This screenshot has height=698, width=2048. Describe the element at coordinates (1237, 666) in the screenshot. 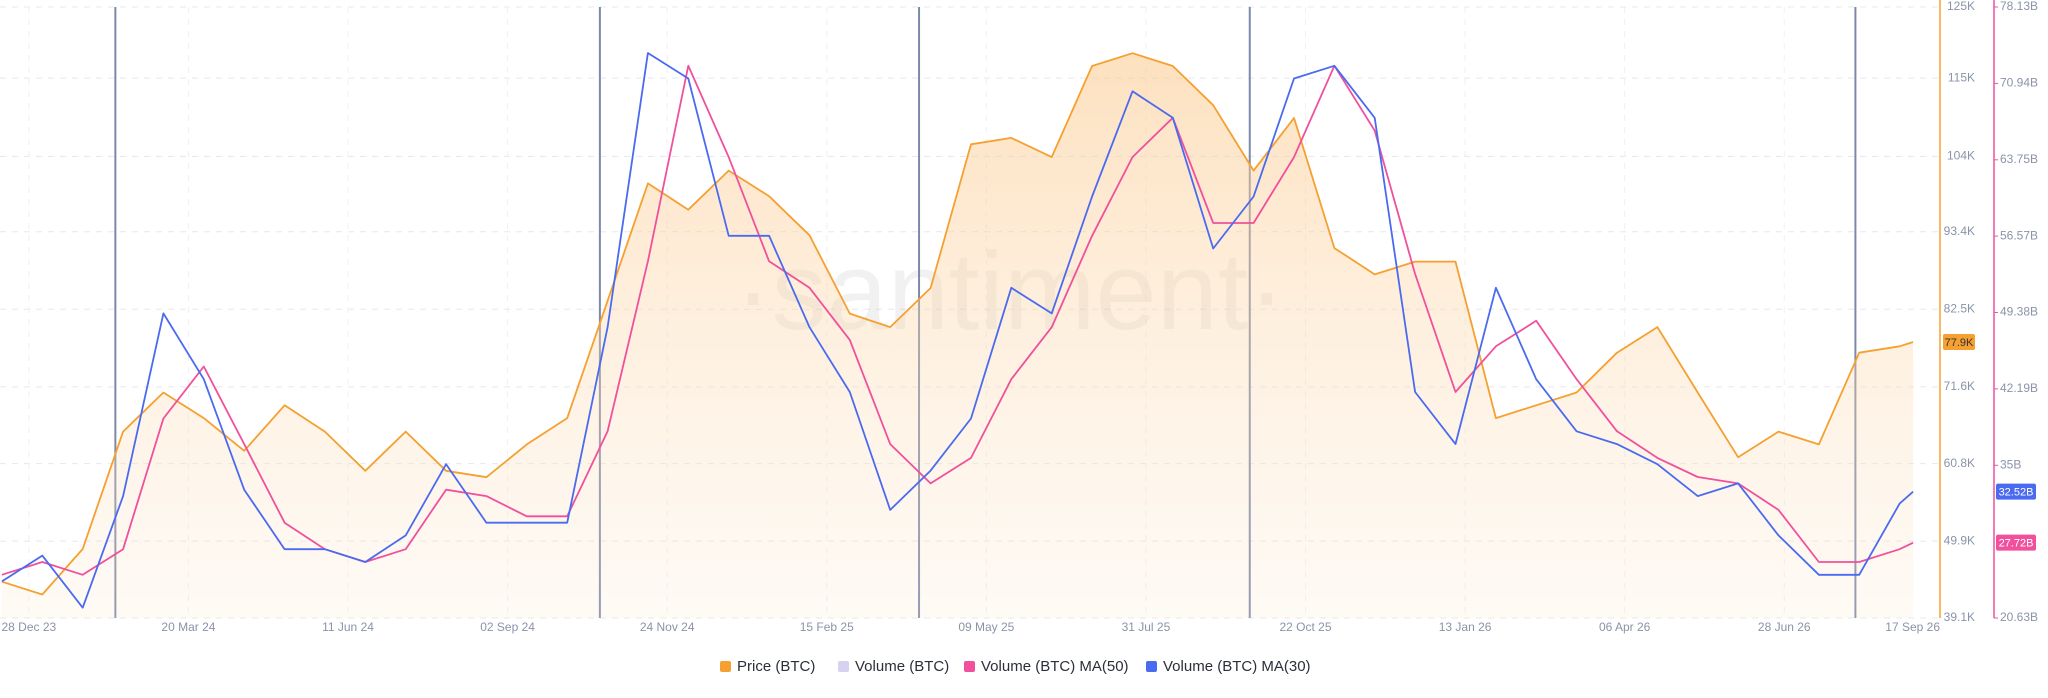

I see `legend-label: Volume (BTC) MA(30)` at that location.